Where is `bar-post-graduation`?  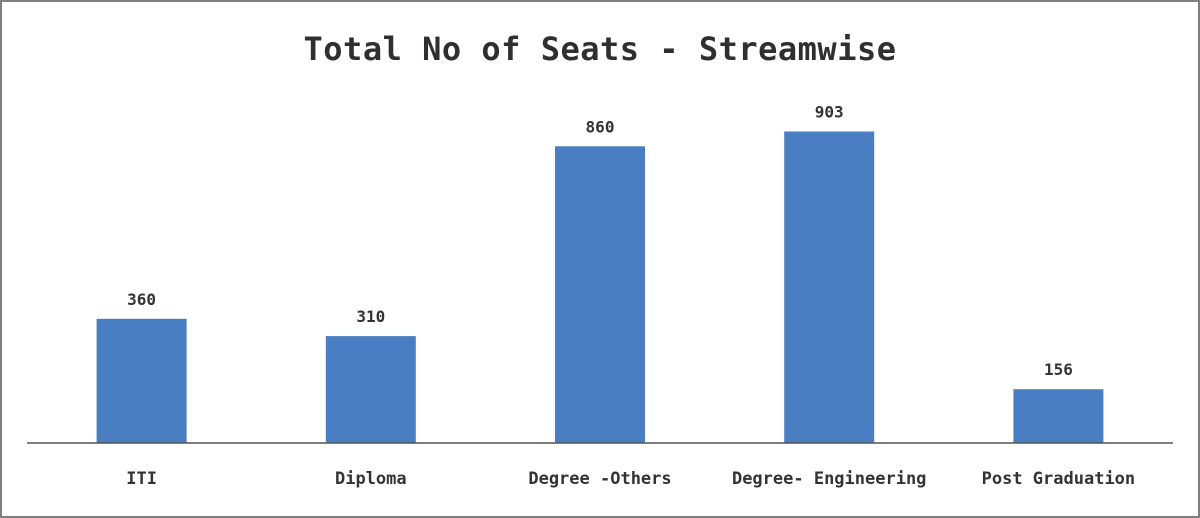 bar-post-graduation is located at coordinates (1058, 416).